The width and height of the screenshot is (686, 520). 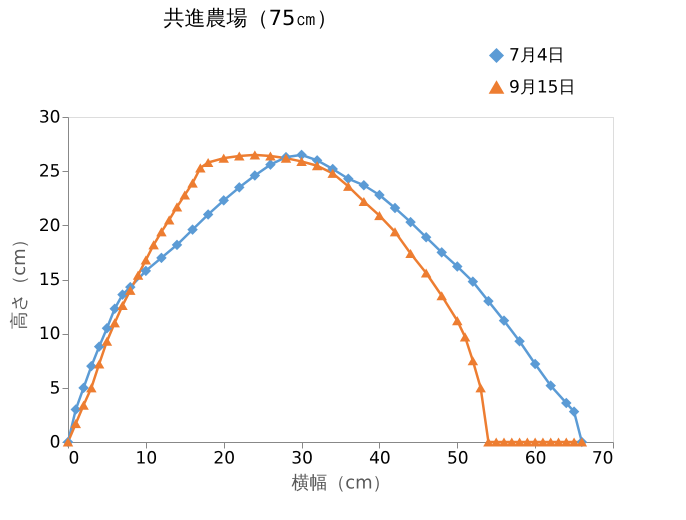 I want to click on x-axis-title: 横幅（cm）, so click(x=341, y=483).